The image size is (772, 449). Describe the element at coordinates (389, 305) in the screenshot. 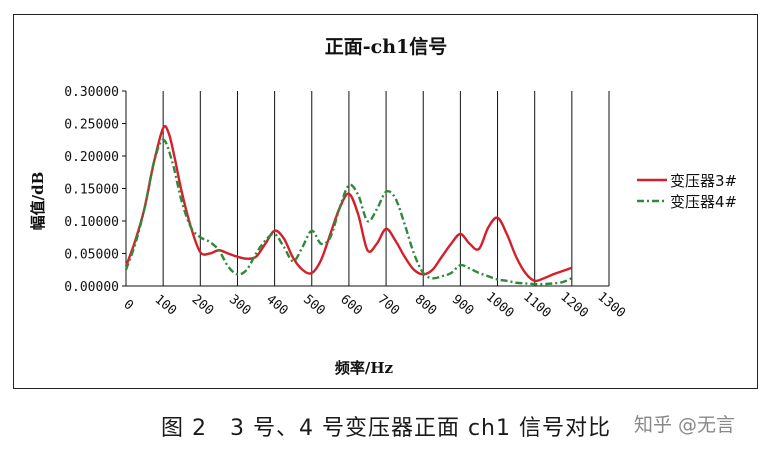

I see `x-tick-label: 700` at that location.